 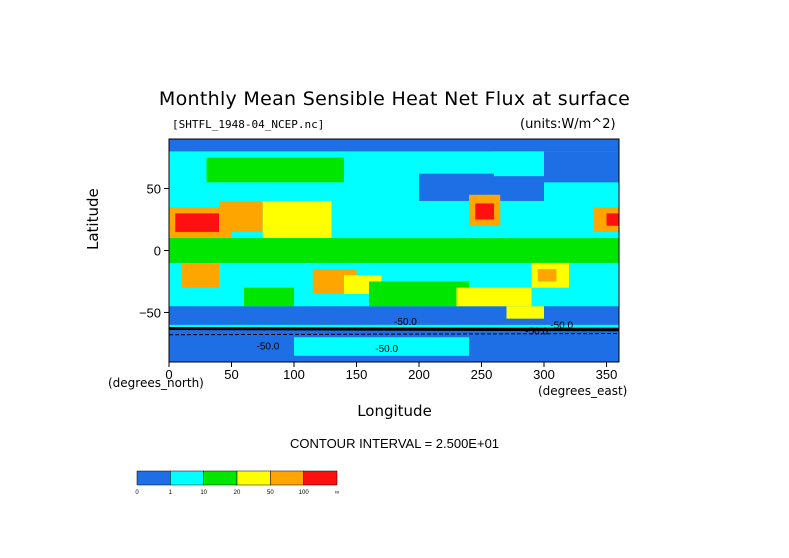 I want to click on colorbar-tick-label: 100, so click(x=304, y=493).